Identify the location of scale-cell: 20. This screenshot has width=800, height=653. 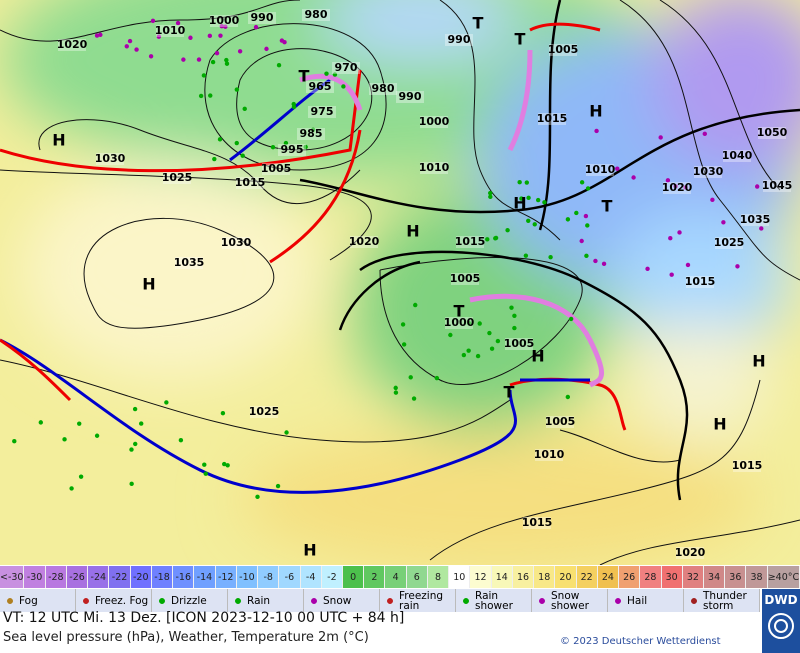
(566, 577).